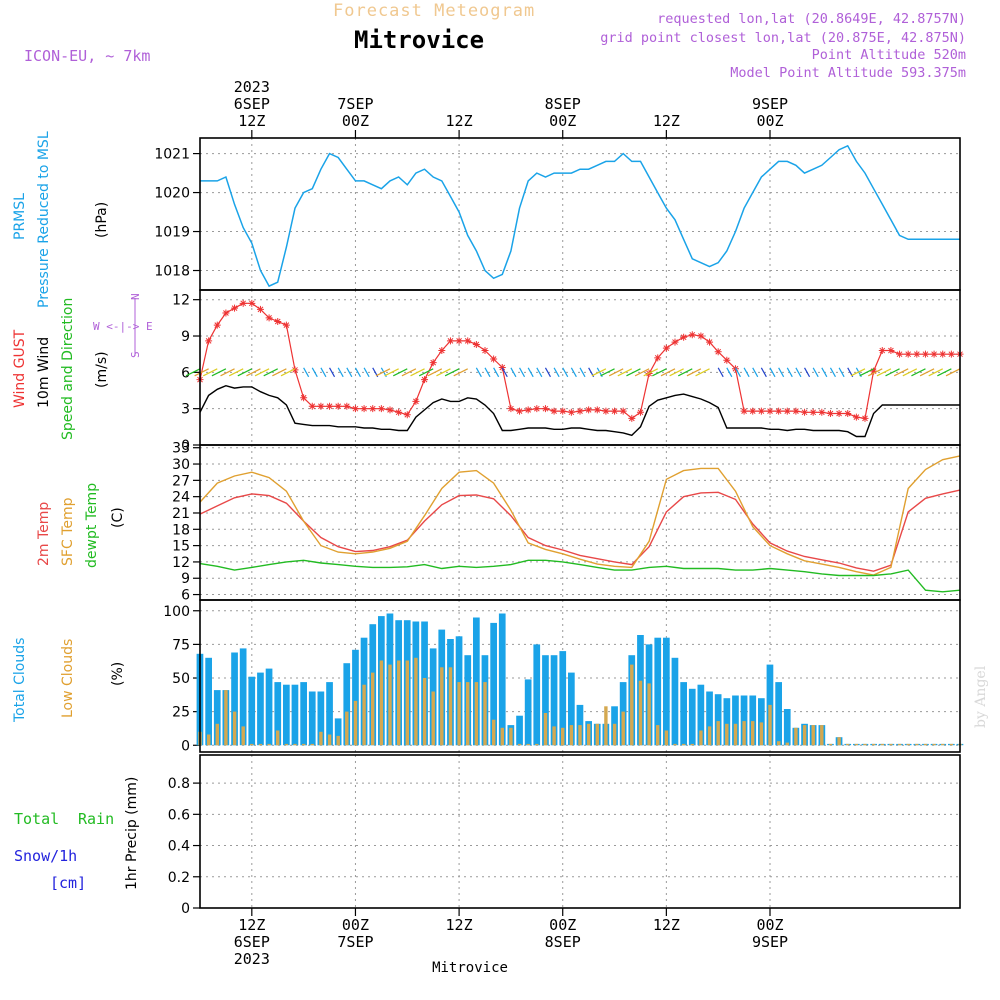 The height and width of the screenshot is (1000, 1000). What do you see at coordinates (419, 40) in the screenshot?
I see `city-title: Mitrovice` at bounding box center [419, 40].